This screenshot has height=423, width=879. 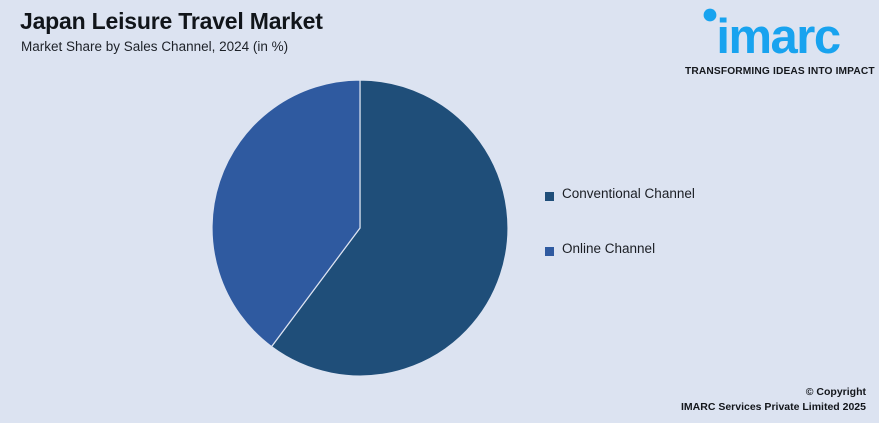 What do you see at coordinates (773, 407) in the screenshot?
I see `company-line: IMARC Services Private Limited 2025` at bounding box center [773, 407].